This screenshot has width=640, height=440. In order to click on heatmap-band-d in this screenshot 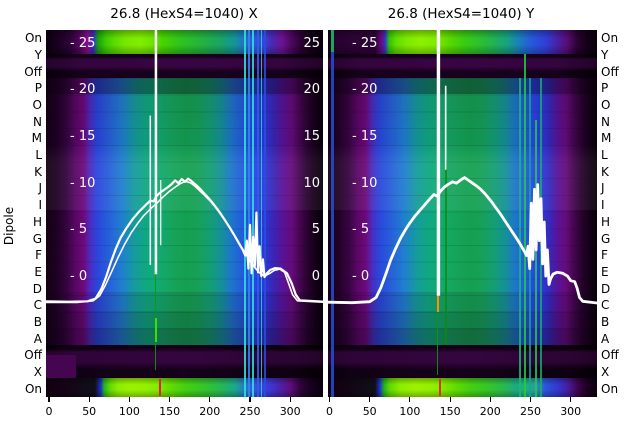, I will do `click(184, 361)`.